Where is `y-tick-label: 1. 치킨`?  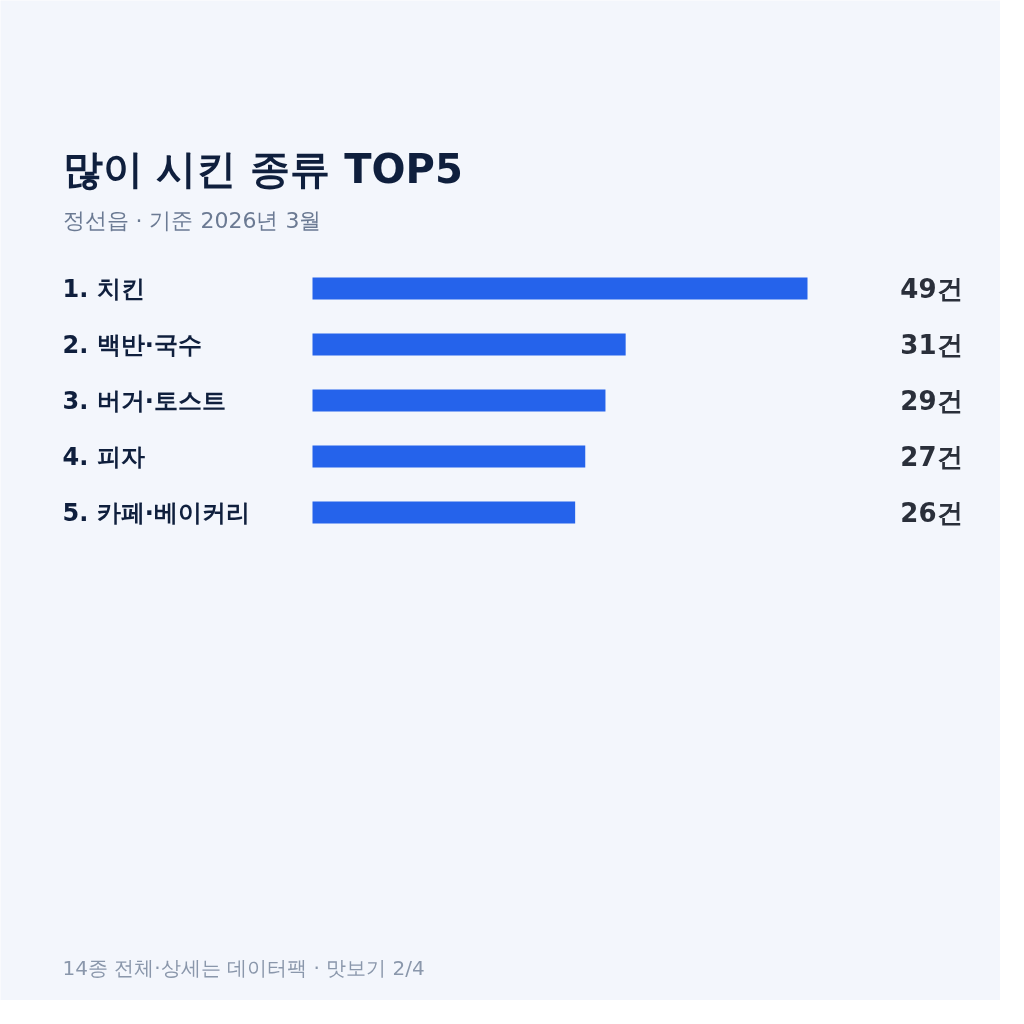 y-tick-label: 1. 치킨 is located at coordinates (103, 288).